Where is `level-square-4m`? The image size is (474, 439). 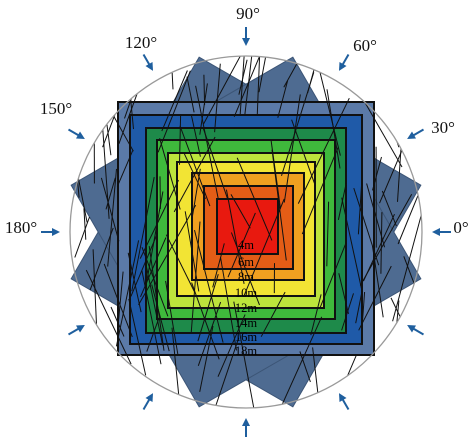
level-square-4m is located at coordinates (247, 226).